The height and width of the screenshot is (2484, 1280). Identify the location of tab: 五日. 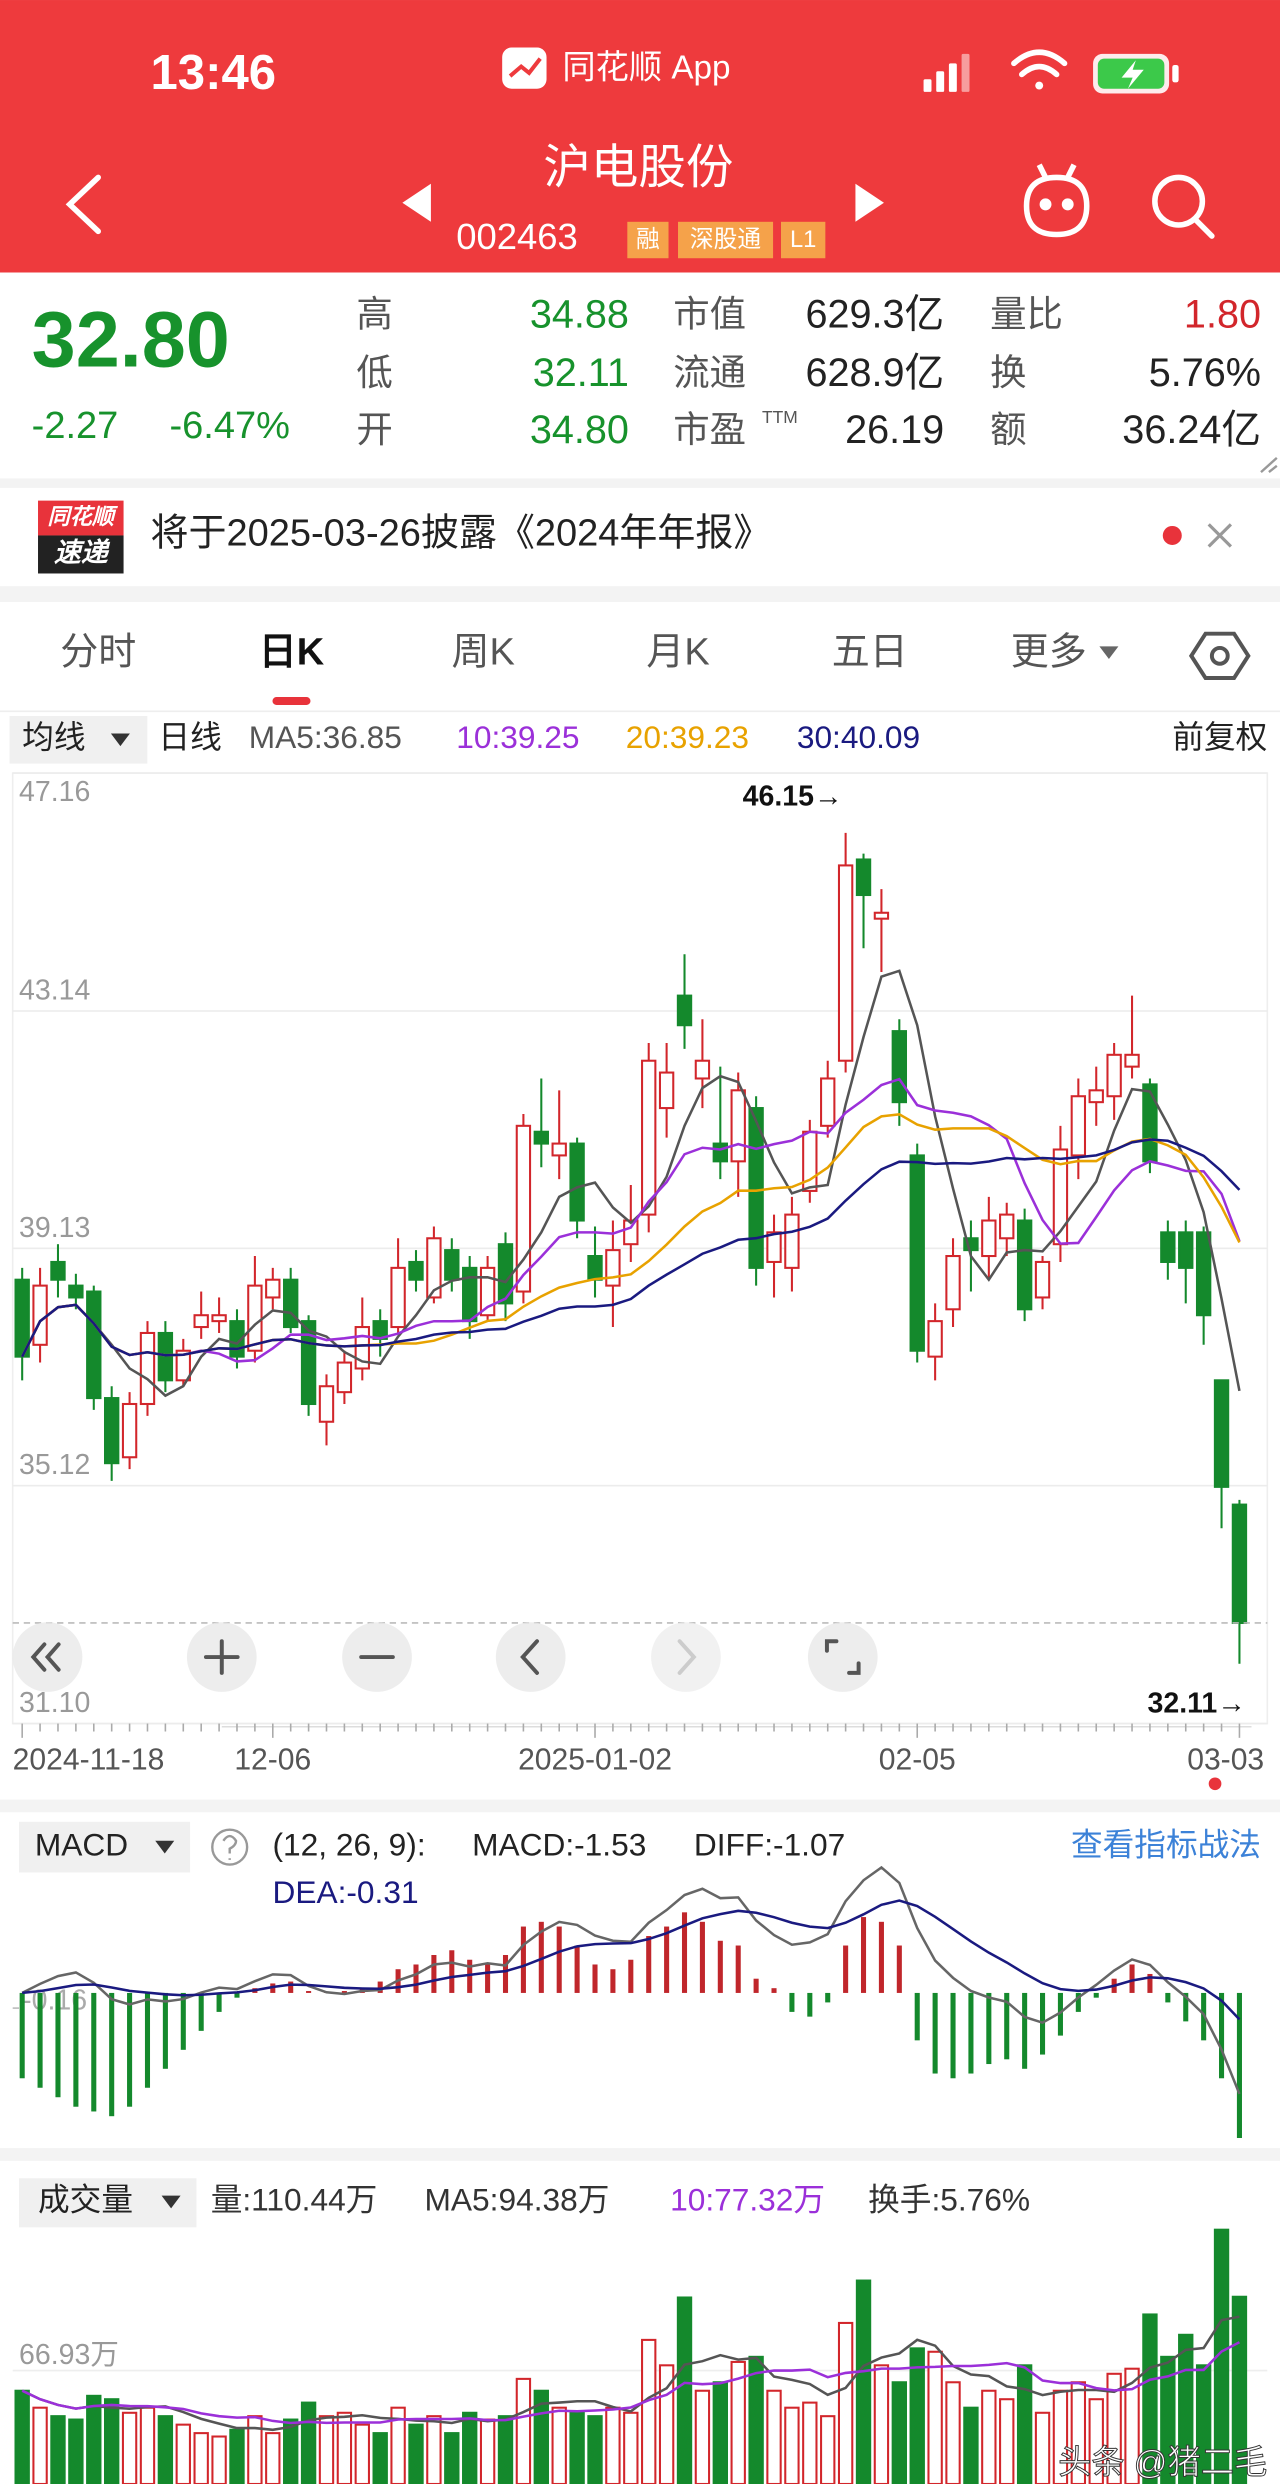
(870, 652).